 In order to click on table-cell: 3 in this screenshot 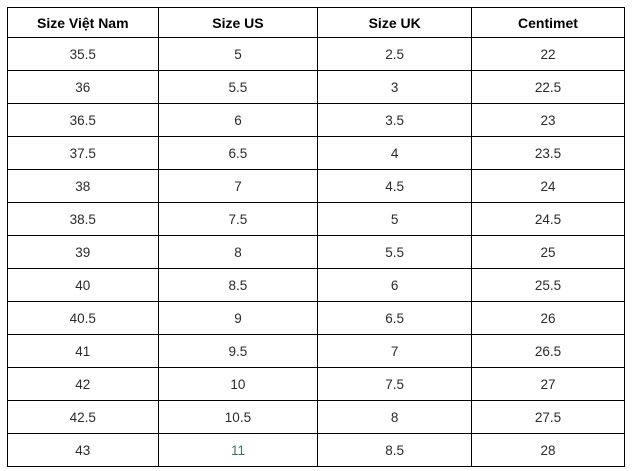, I will do `click(394, 87)`.